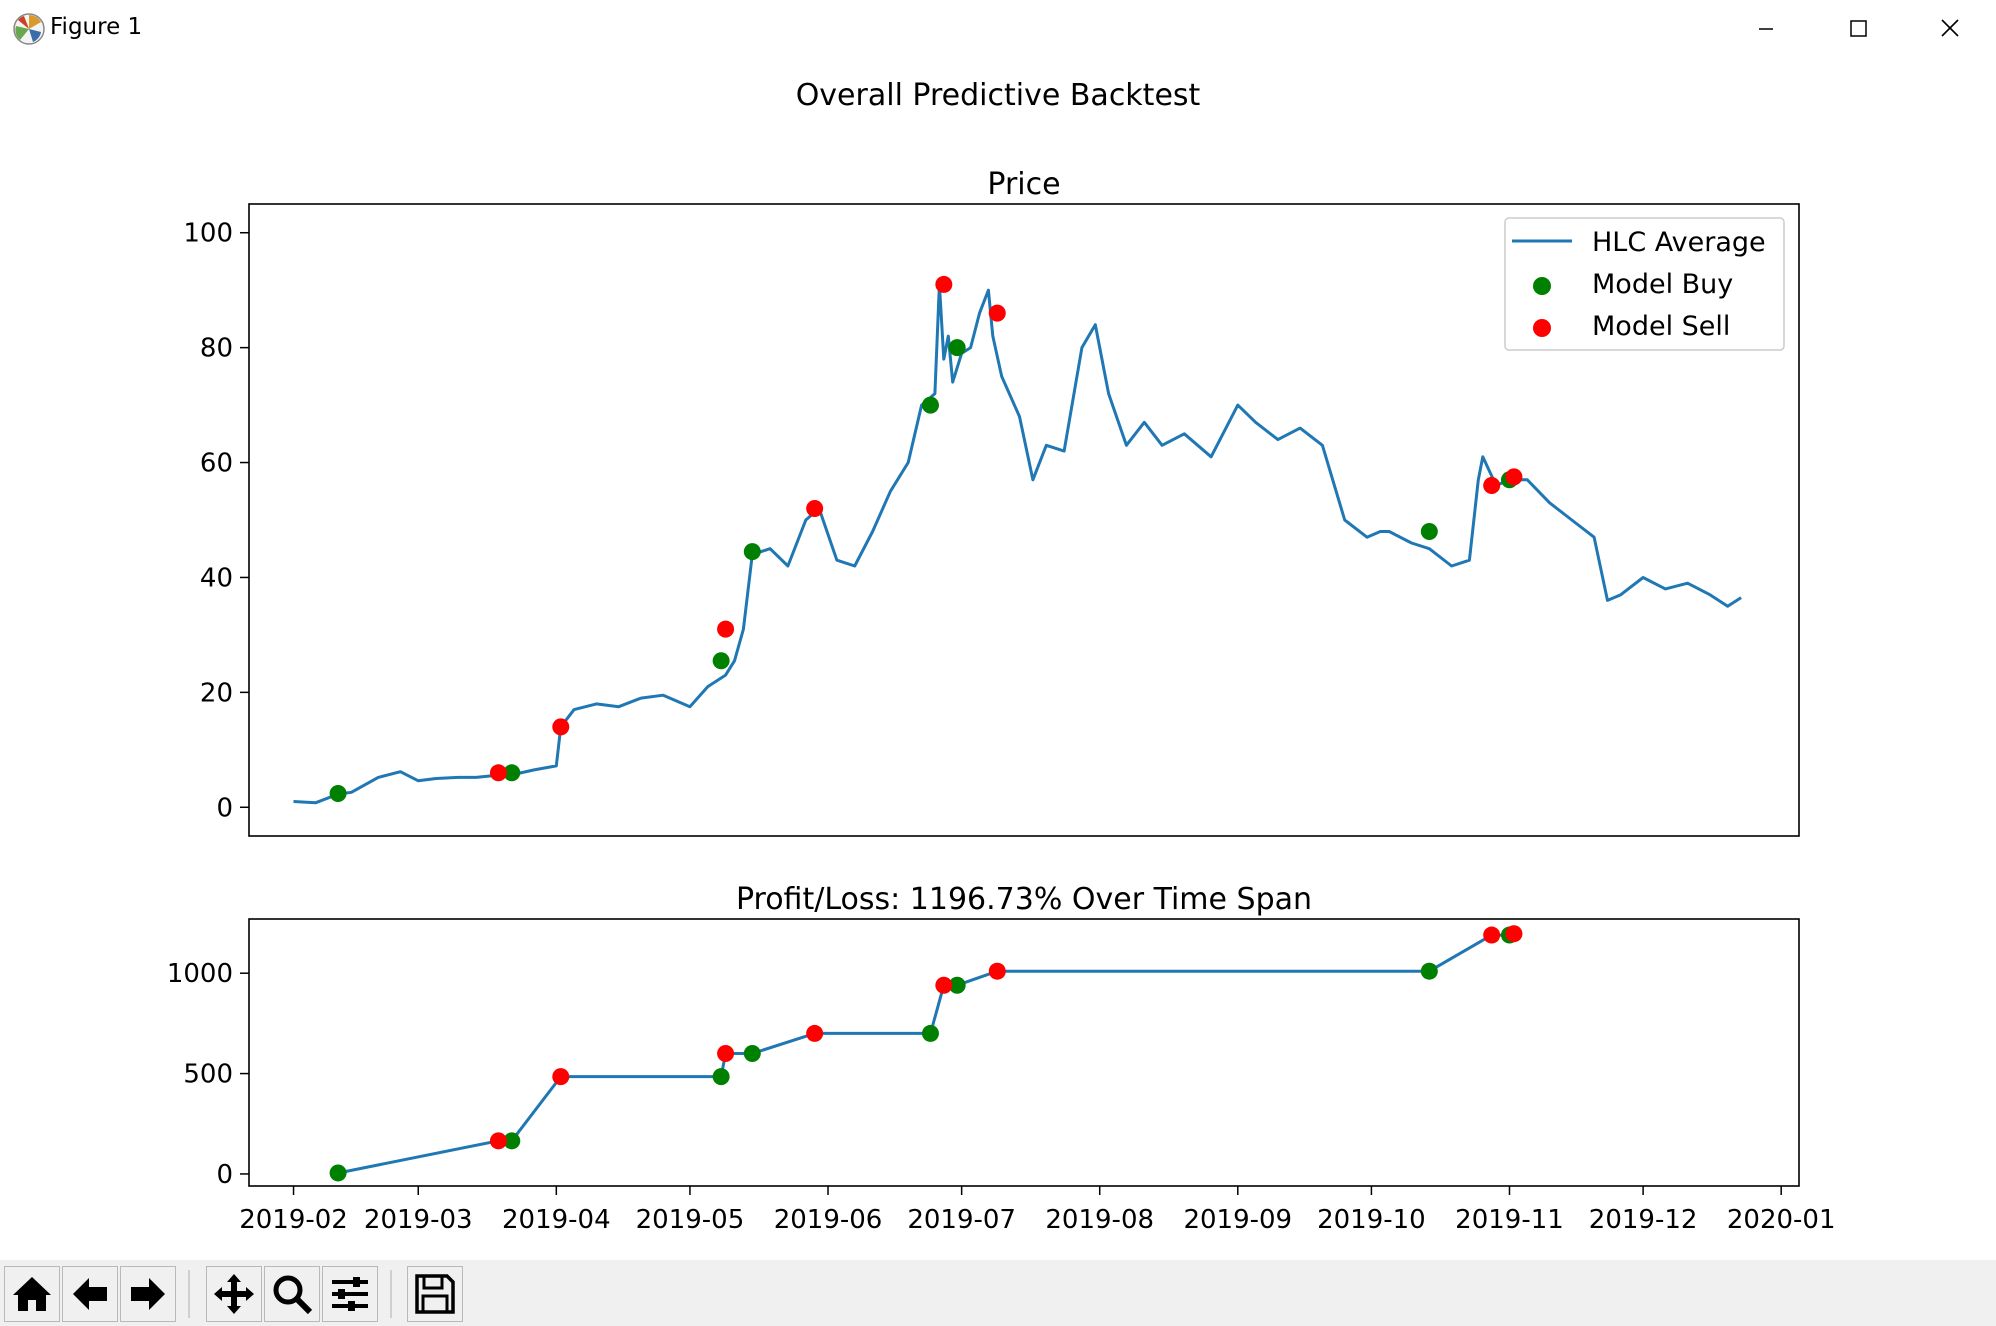  I want to click on forward-arrow-icon, so click(148, 1294).